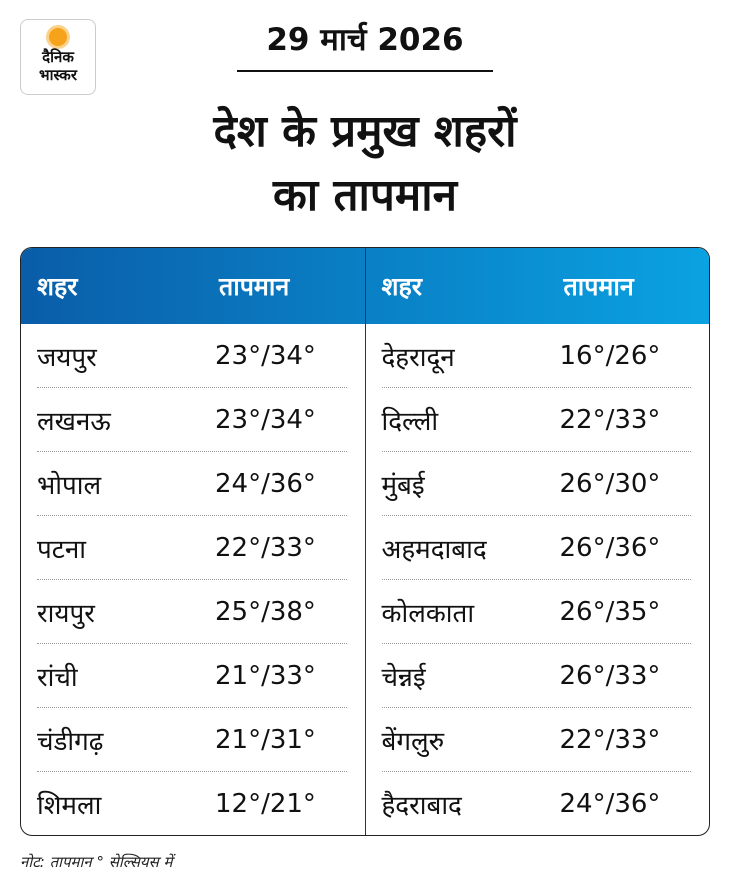  What do you see at coordinates (96, 862) in the screenshot?
I see `footnote: नोट: तापमान ° सेल्सियस में` at bounding box center [96, 862].